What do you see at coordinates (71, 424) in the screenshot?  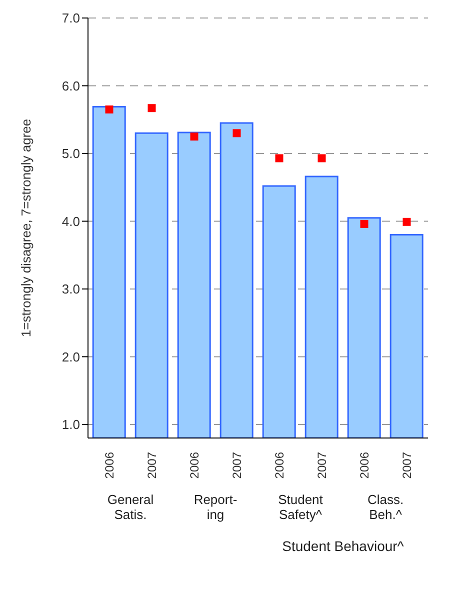 I see `y-tick-label: 1.0` at bounding box center [71, 424].